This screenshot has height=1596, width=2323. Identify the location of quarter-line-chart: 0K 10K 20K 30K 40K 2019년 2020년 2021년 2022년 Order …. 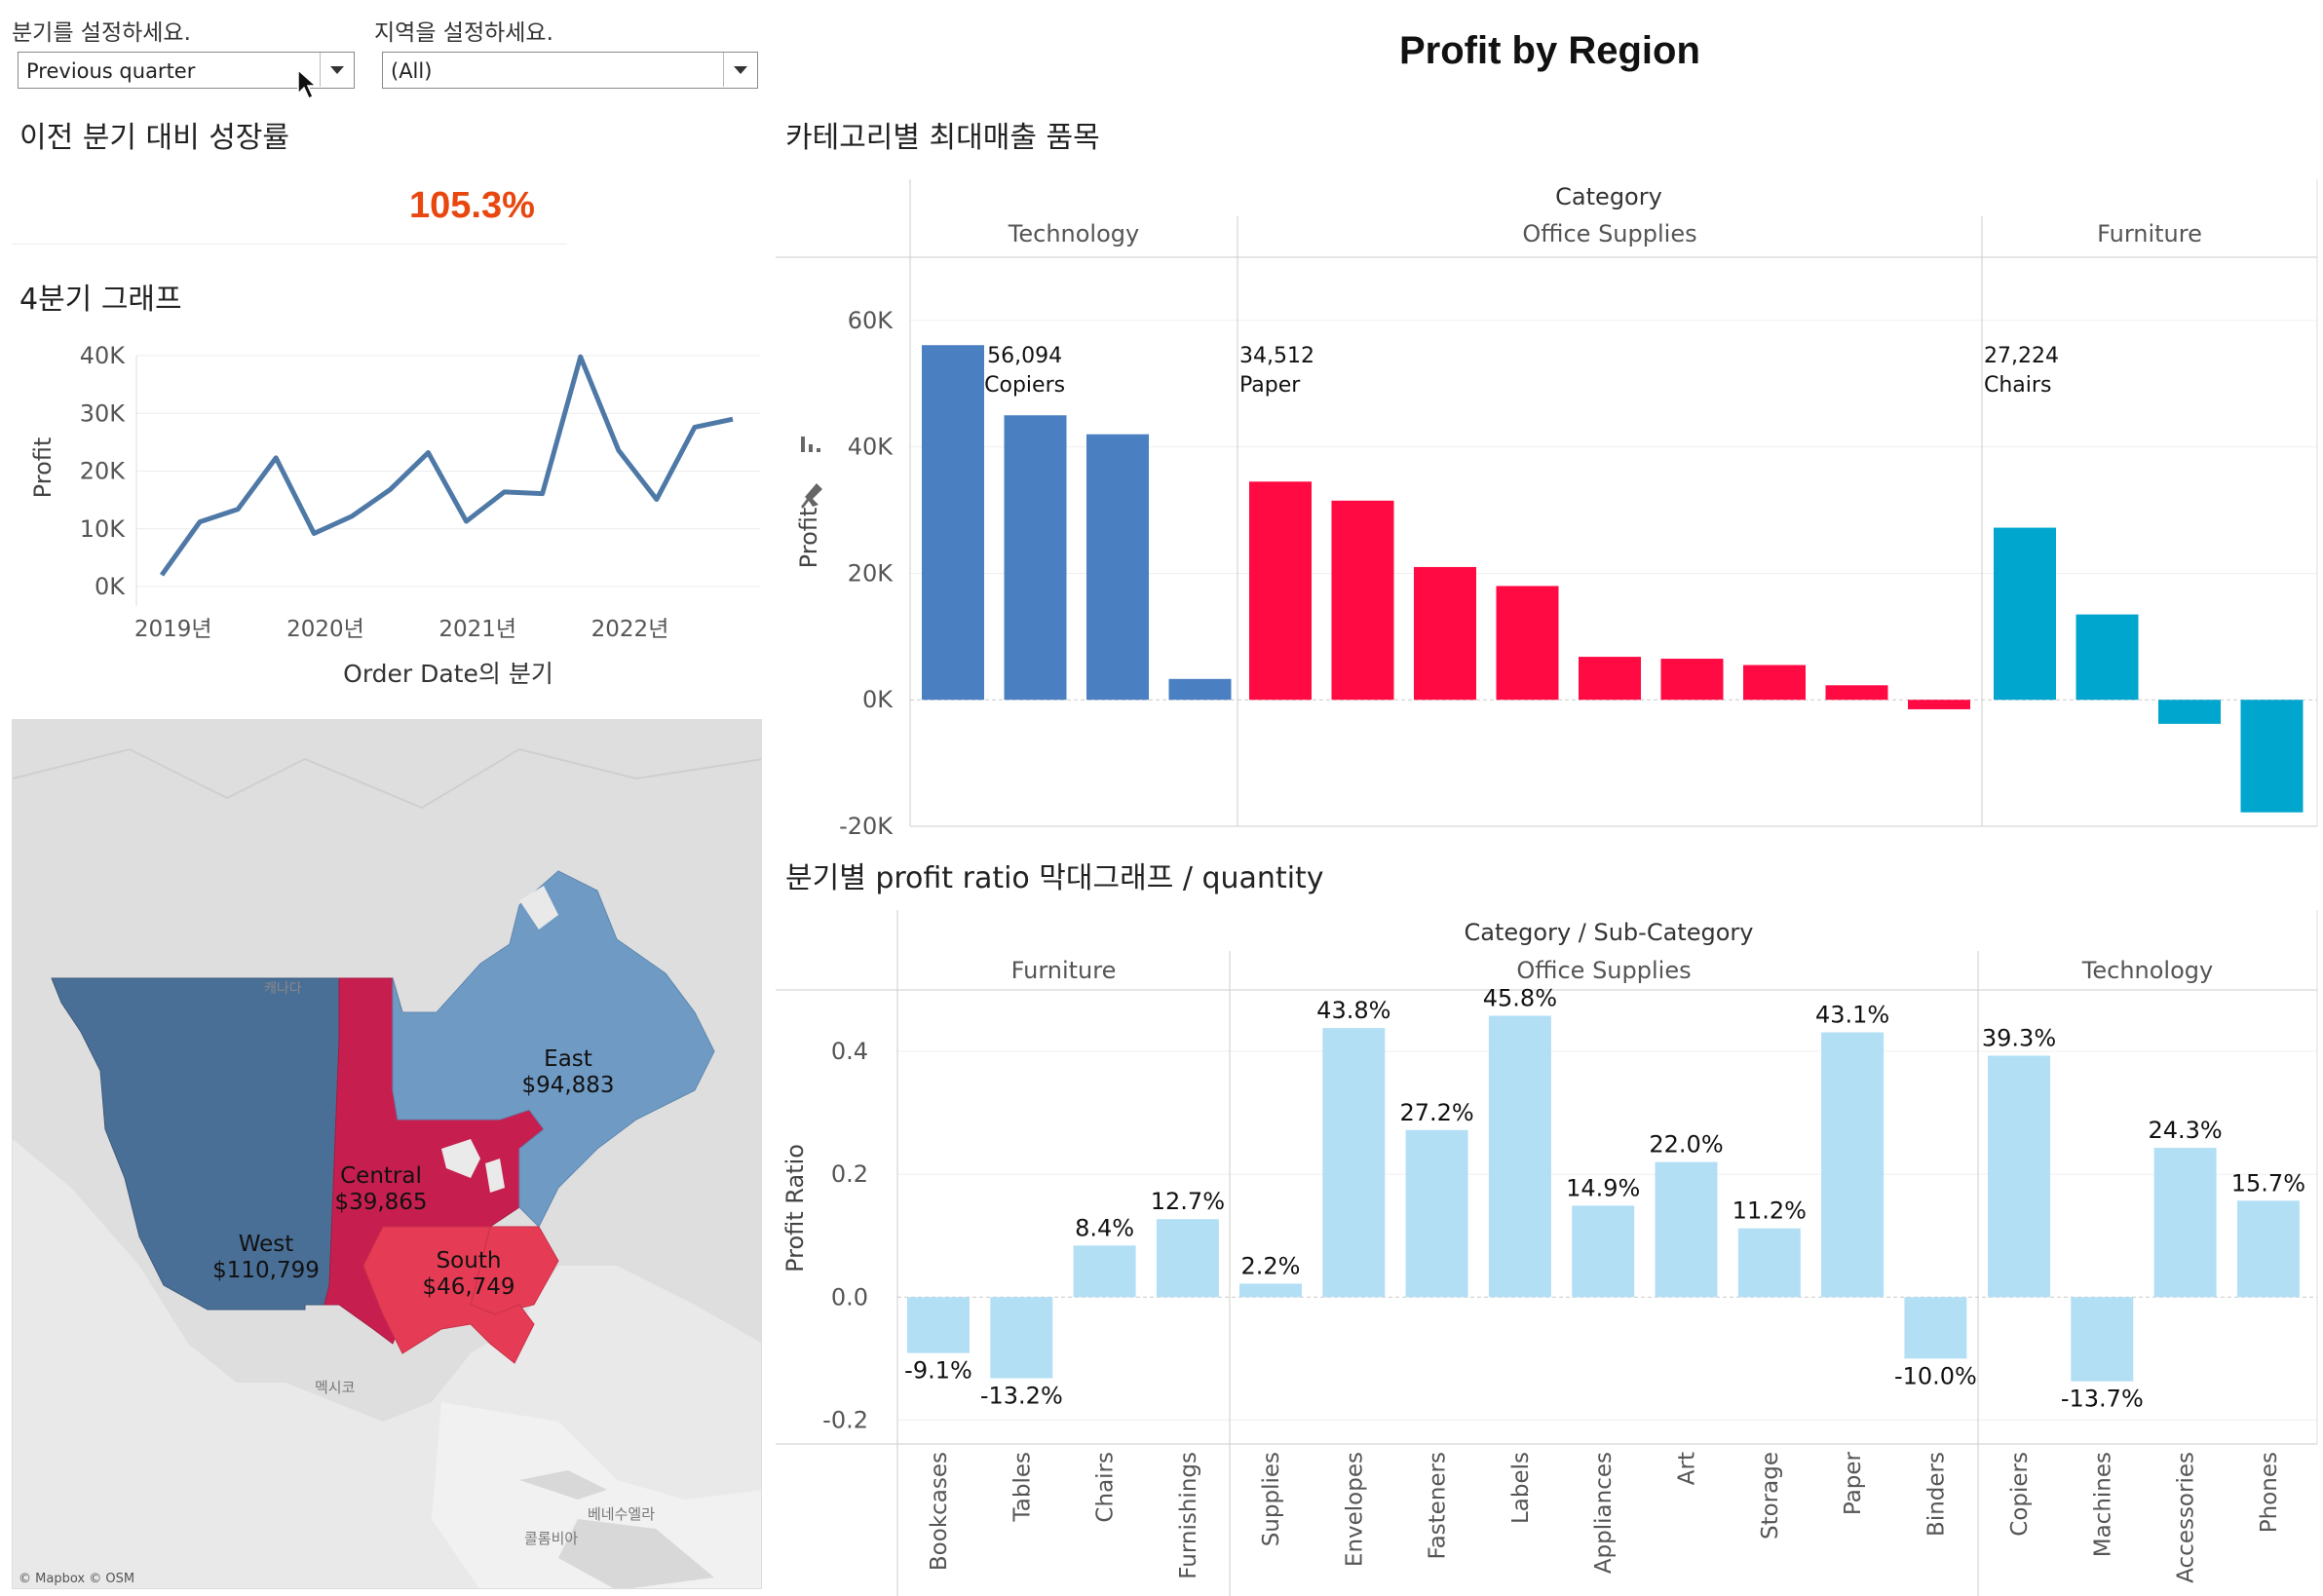
(394, 515).